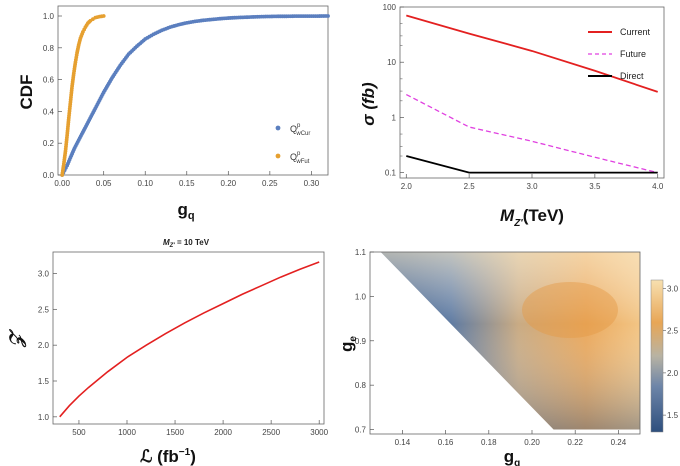 This screenshot has width=680, height=466. I want to click on y-tick-label: 10, so click(391, 62).